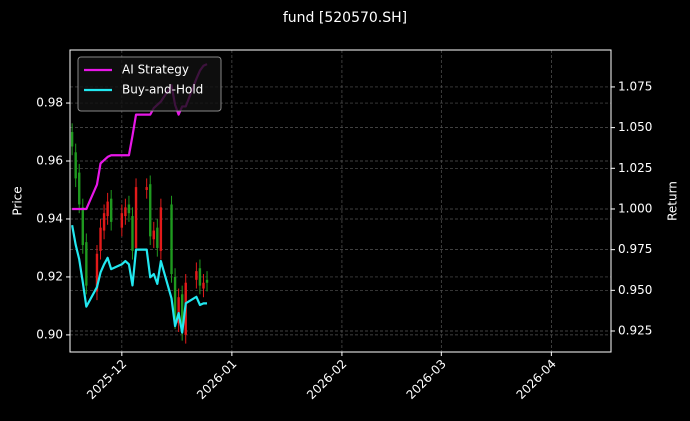 Image resolution: width=690 pixels, height=421 pixels. I want to click on series-line, so click(139, 279).